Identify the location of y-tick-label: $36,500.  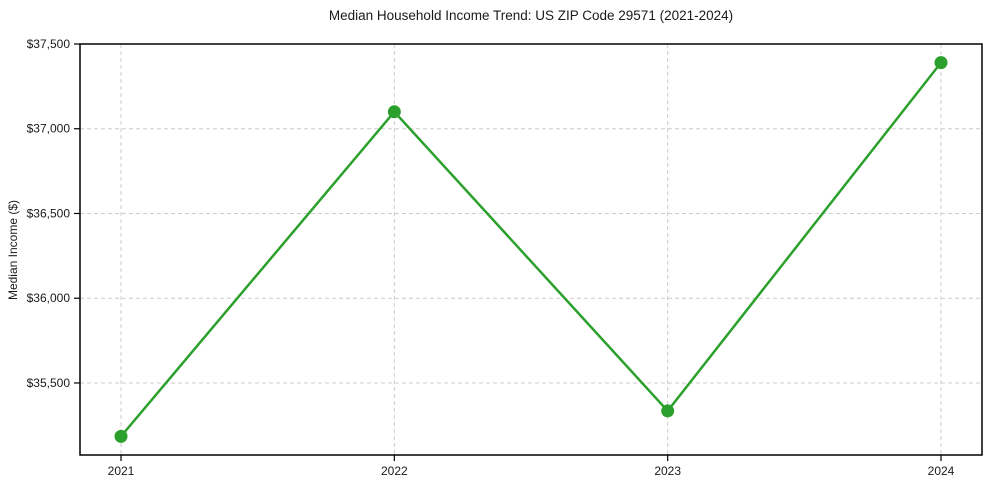
(49, 213).